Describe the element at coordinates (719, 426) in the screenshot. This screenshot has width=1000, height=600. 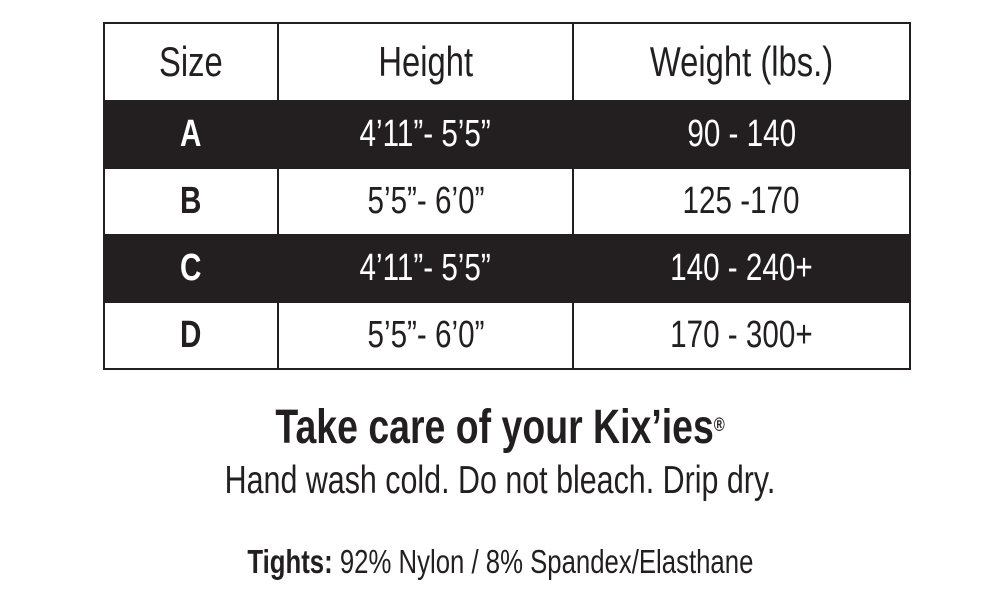
I see `registered-trademark-symbol: ®` at that location.